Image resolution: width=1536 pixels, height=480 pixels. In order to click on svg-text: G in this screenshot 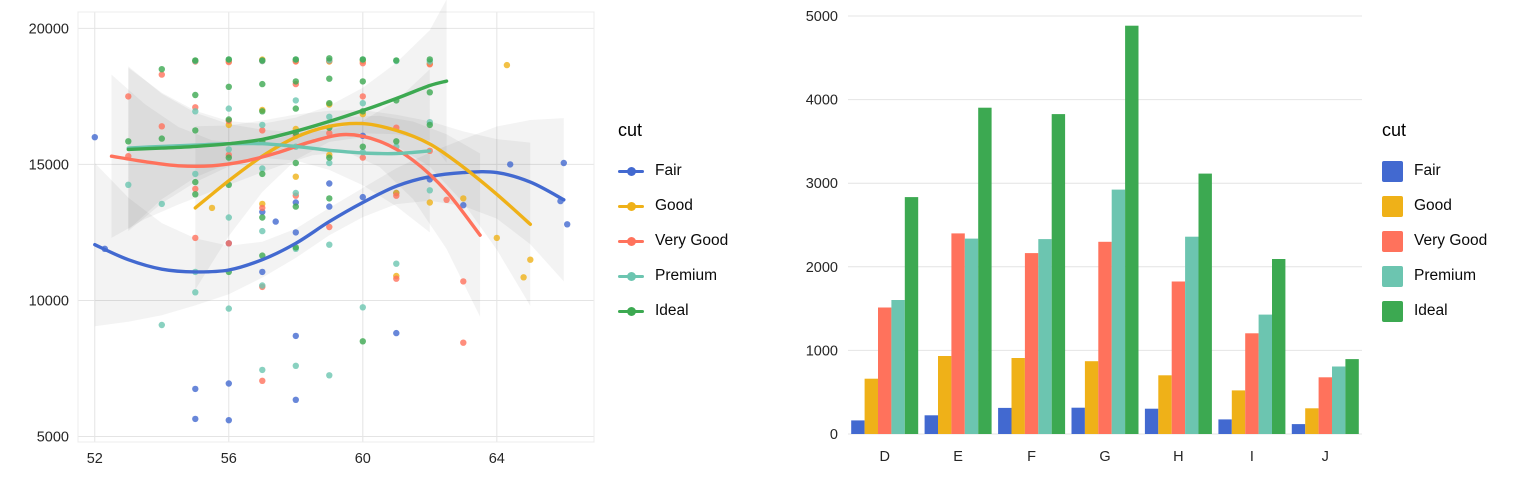, I will do `click(1104, 457)`.